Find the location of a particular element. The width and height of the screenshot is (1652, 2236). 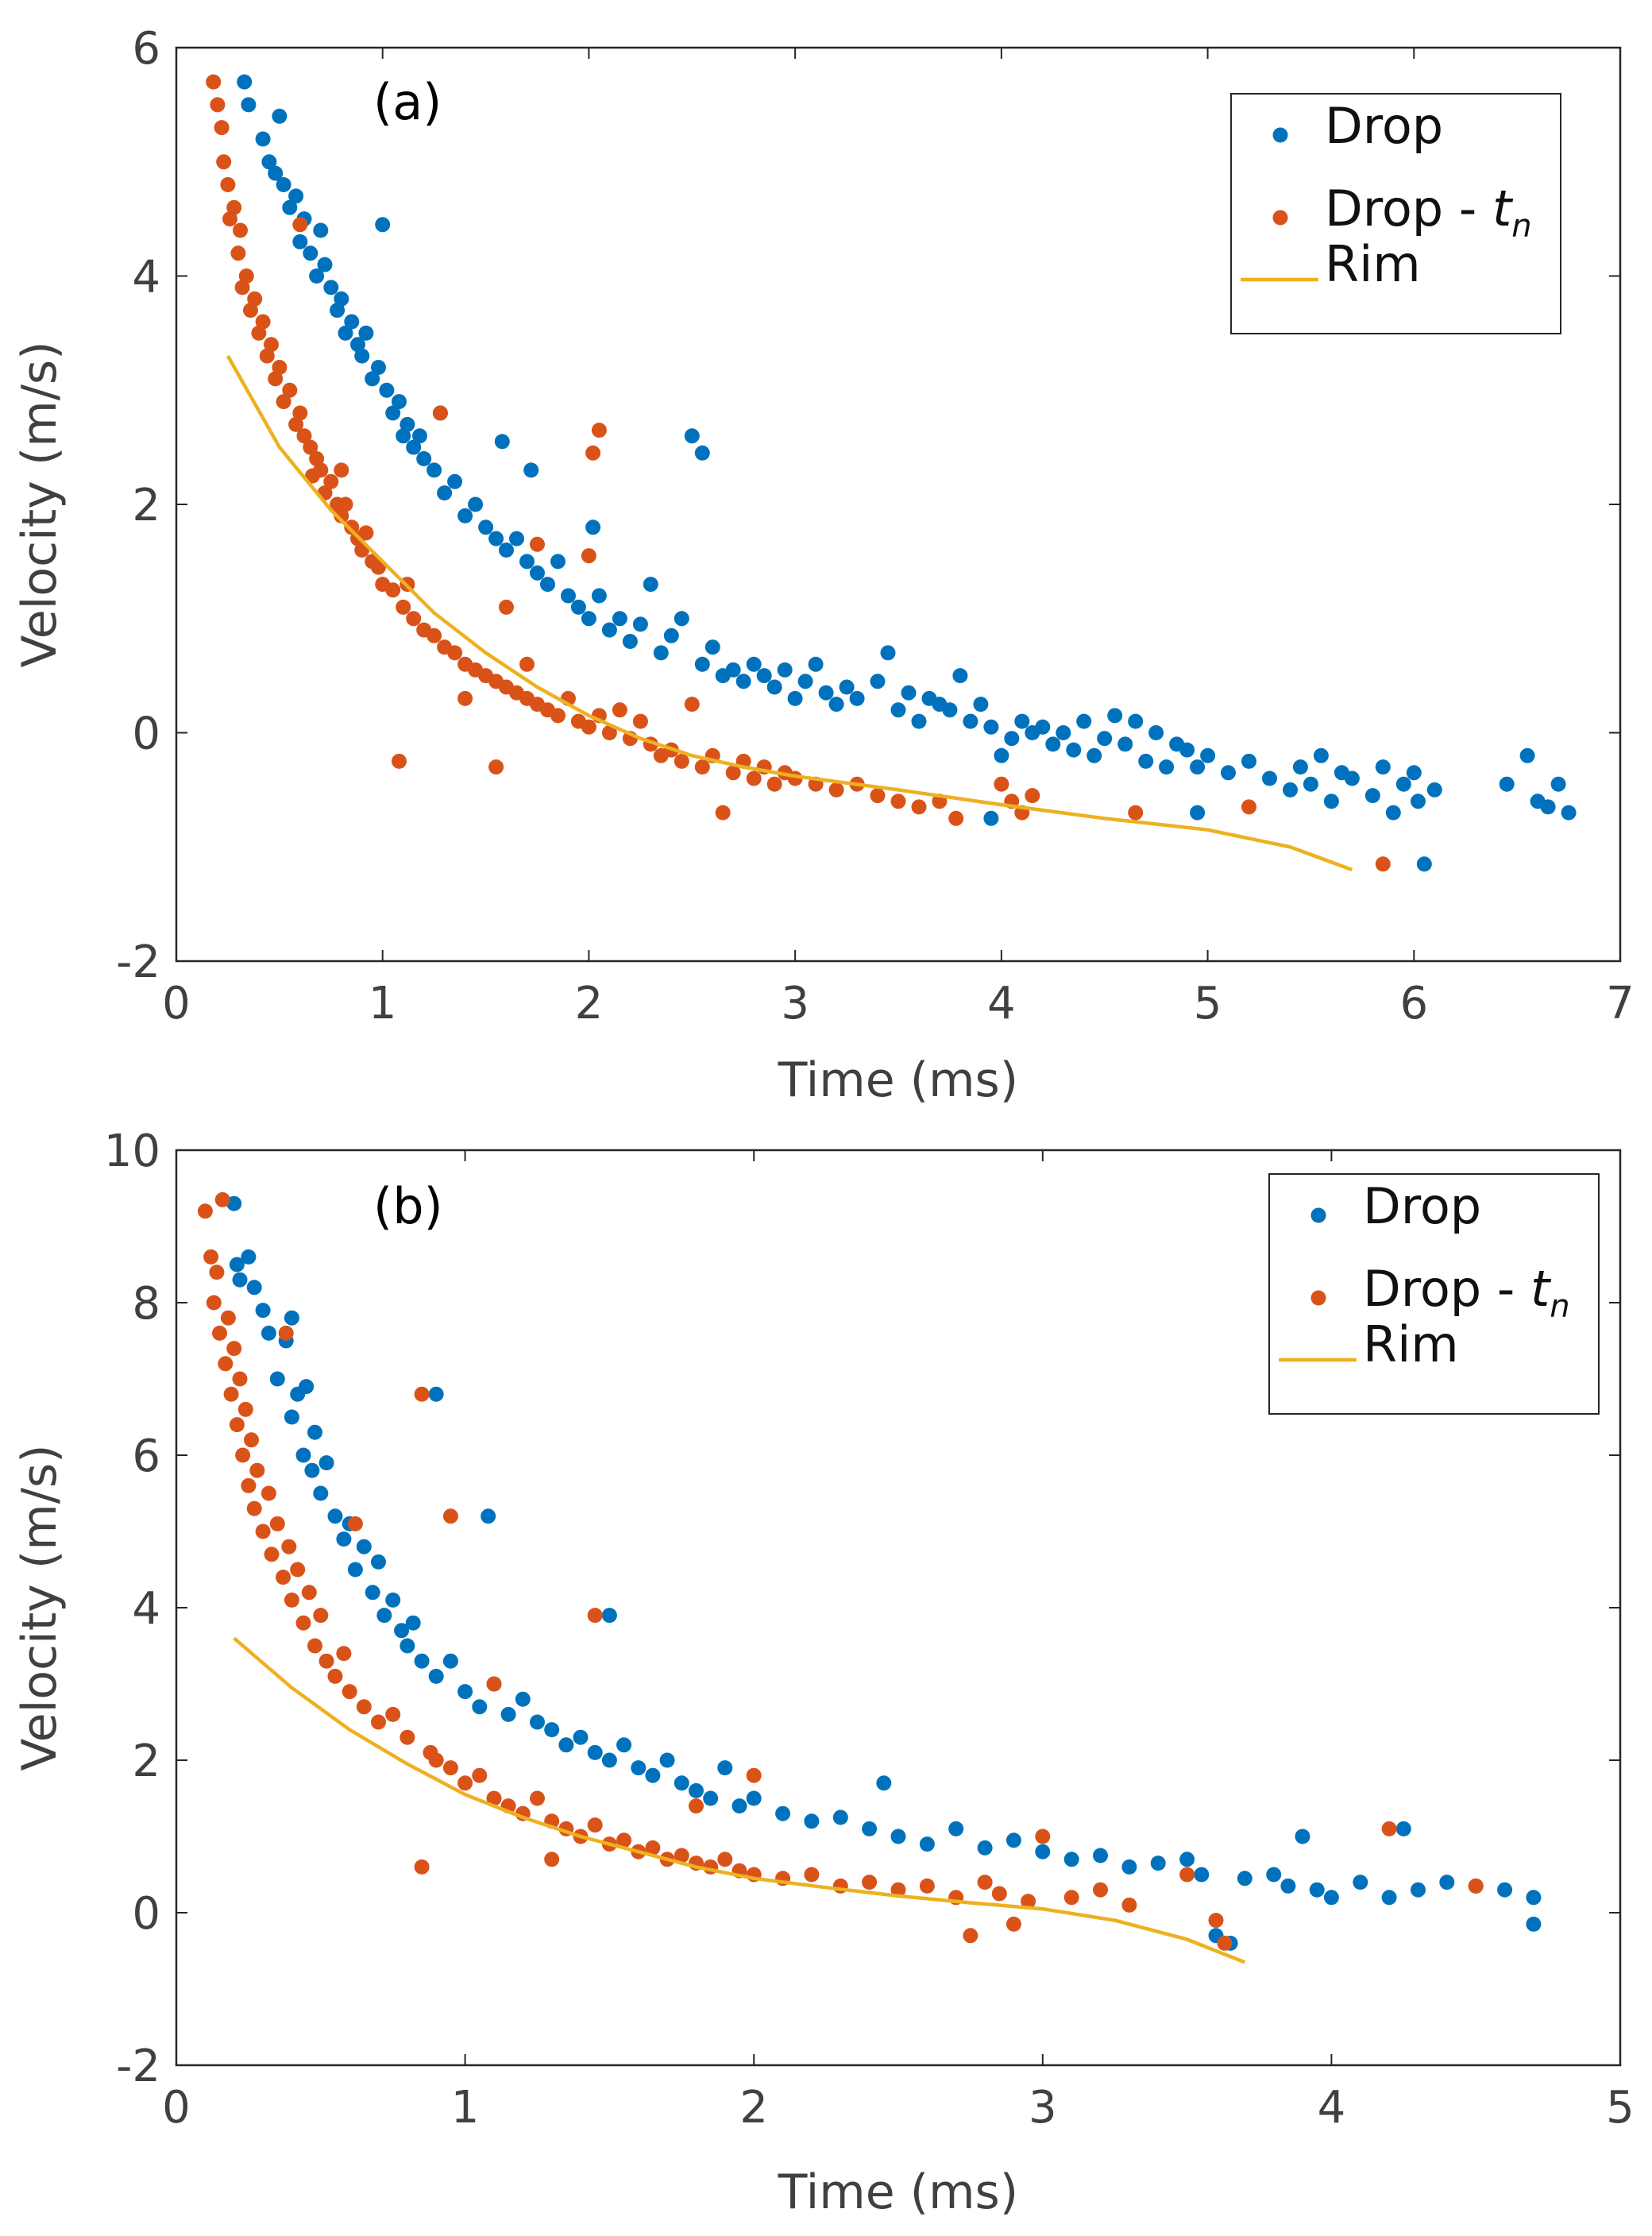

y-tick-label: 6 is located at coordinates (146, 49).